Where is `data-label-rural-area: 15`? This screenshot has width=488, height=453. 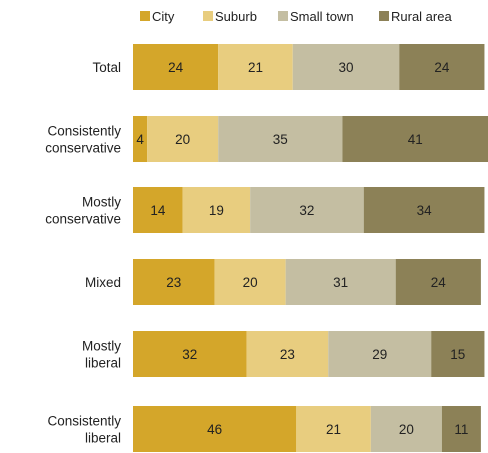
data-label-rural-area: 15 is located at coordinates (457, 354).